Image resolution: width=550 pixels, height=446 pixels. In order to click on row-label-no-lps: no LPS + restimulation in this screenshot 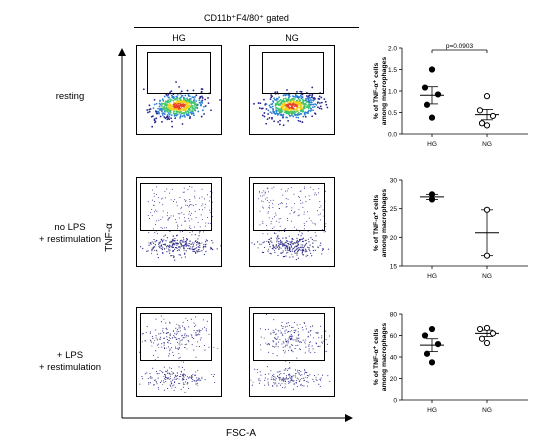, I will do `click(70, 234)`.